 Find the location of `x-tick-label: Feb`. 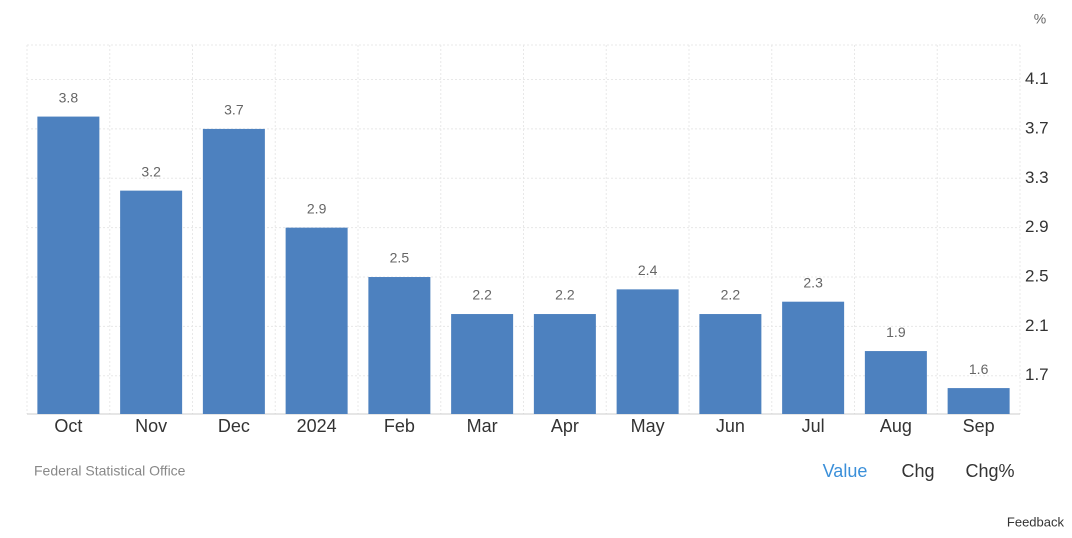

x-tick-label: Feb is located at coordinates (399, 426).